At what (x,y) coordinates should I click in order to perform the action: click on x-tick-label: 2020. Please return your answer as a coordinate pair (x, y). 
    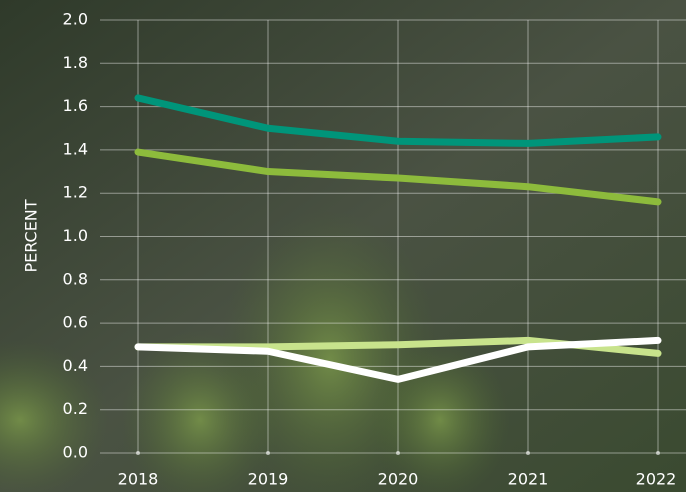
    Looking at the image, I should click on (398, 479).